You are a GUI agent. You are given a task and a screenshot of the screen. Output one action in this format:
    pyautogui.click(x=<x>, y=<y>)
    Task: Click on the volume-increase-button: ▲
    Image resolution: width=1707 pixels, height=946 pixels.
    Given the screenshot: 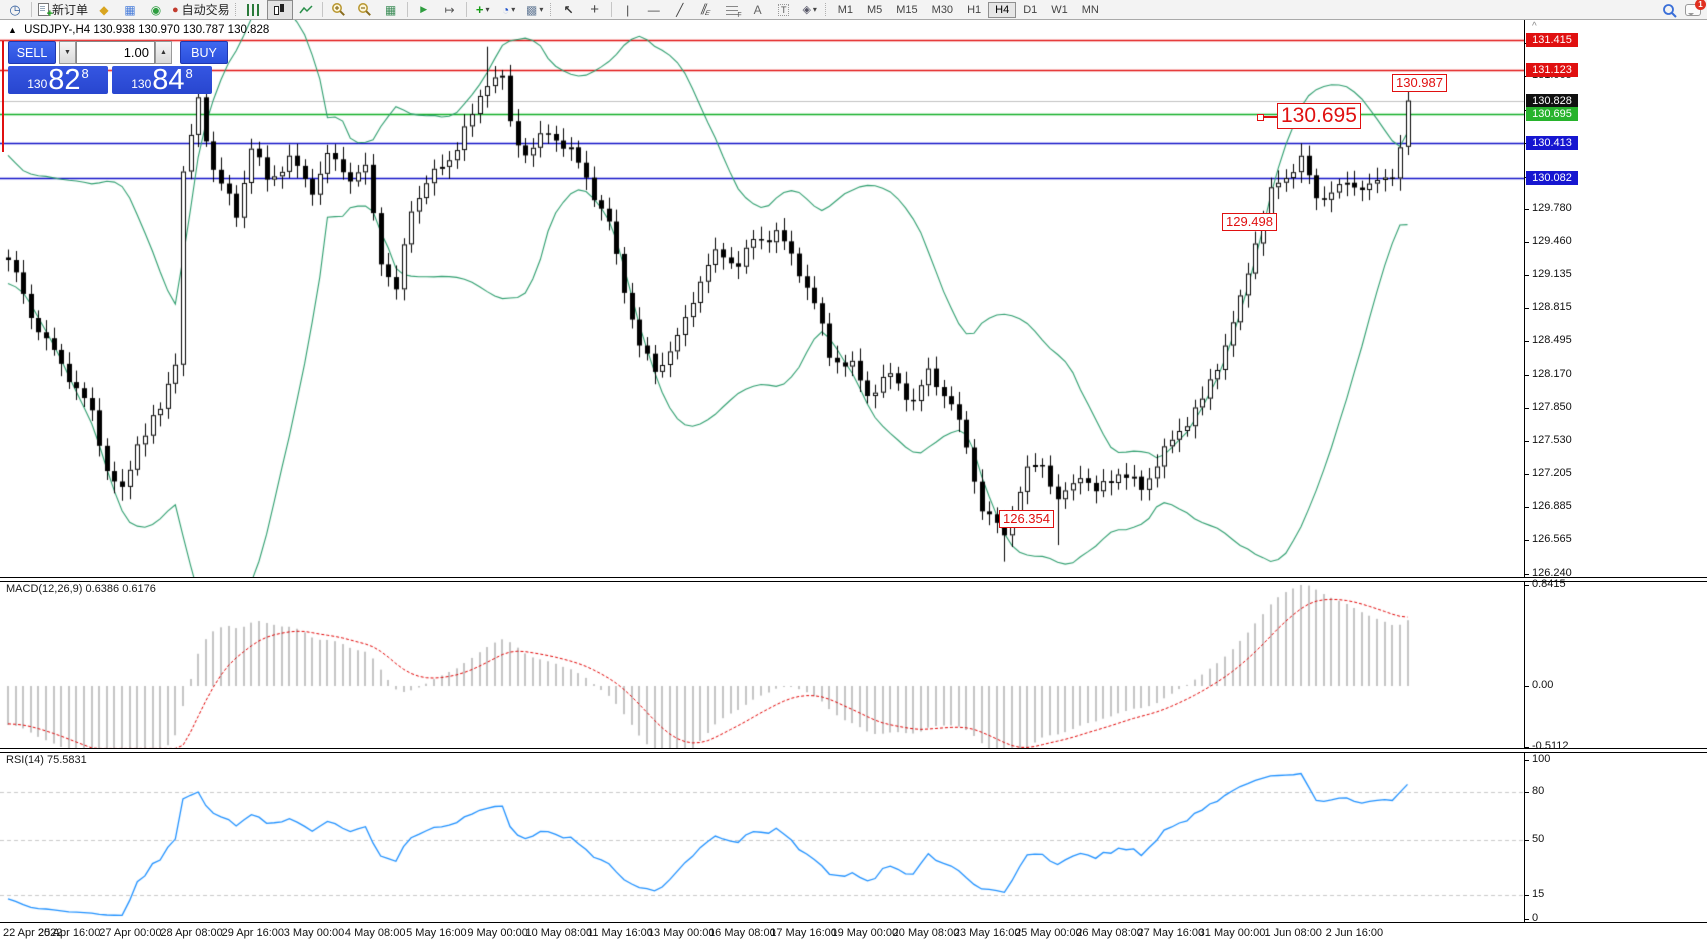 What is the action you would take?
    pyautogui.click(x=163, y=52)
    